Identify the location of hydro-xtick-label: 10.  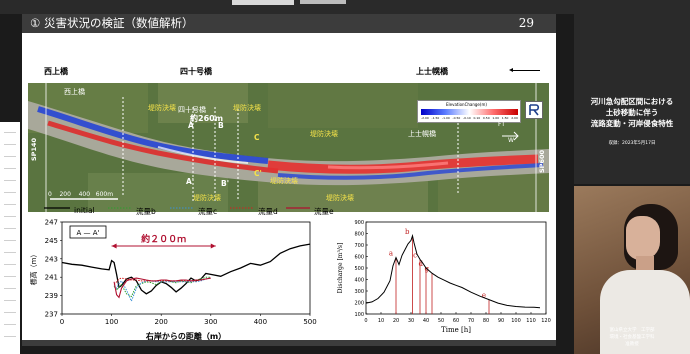
(381, 321).